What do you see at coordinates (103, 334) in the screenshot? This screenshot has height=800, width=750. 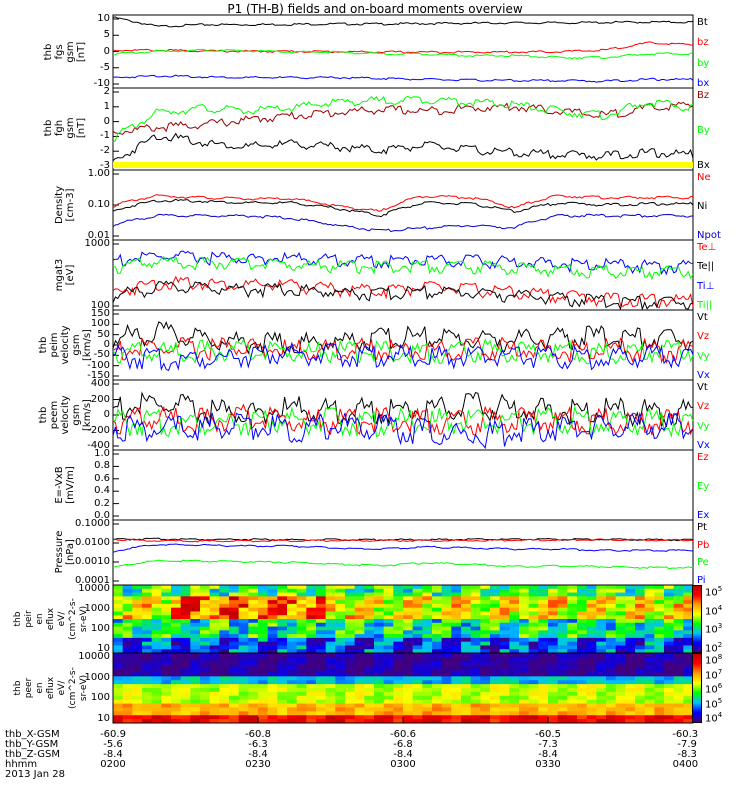 I see `ytick-label: 50` at bounding box center [103, 334].